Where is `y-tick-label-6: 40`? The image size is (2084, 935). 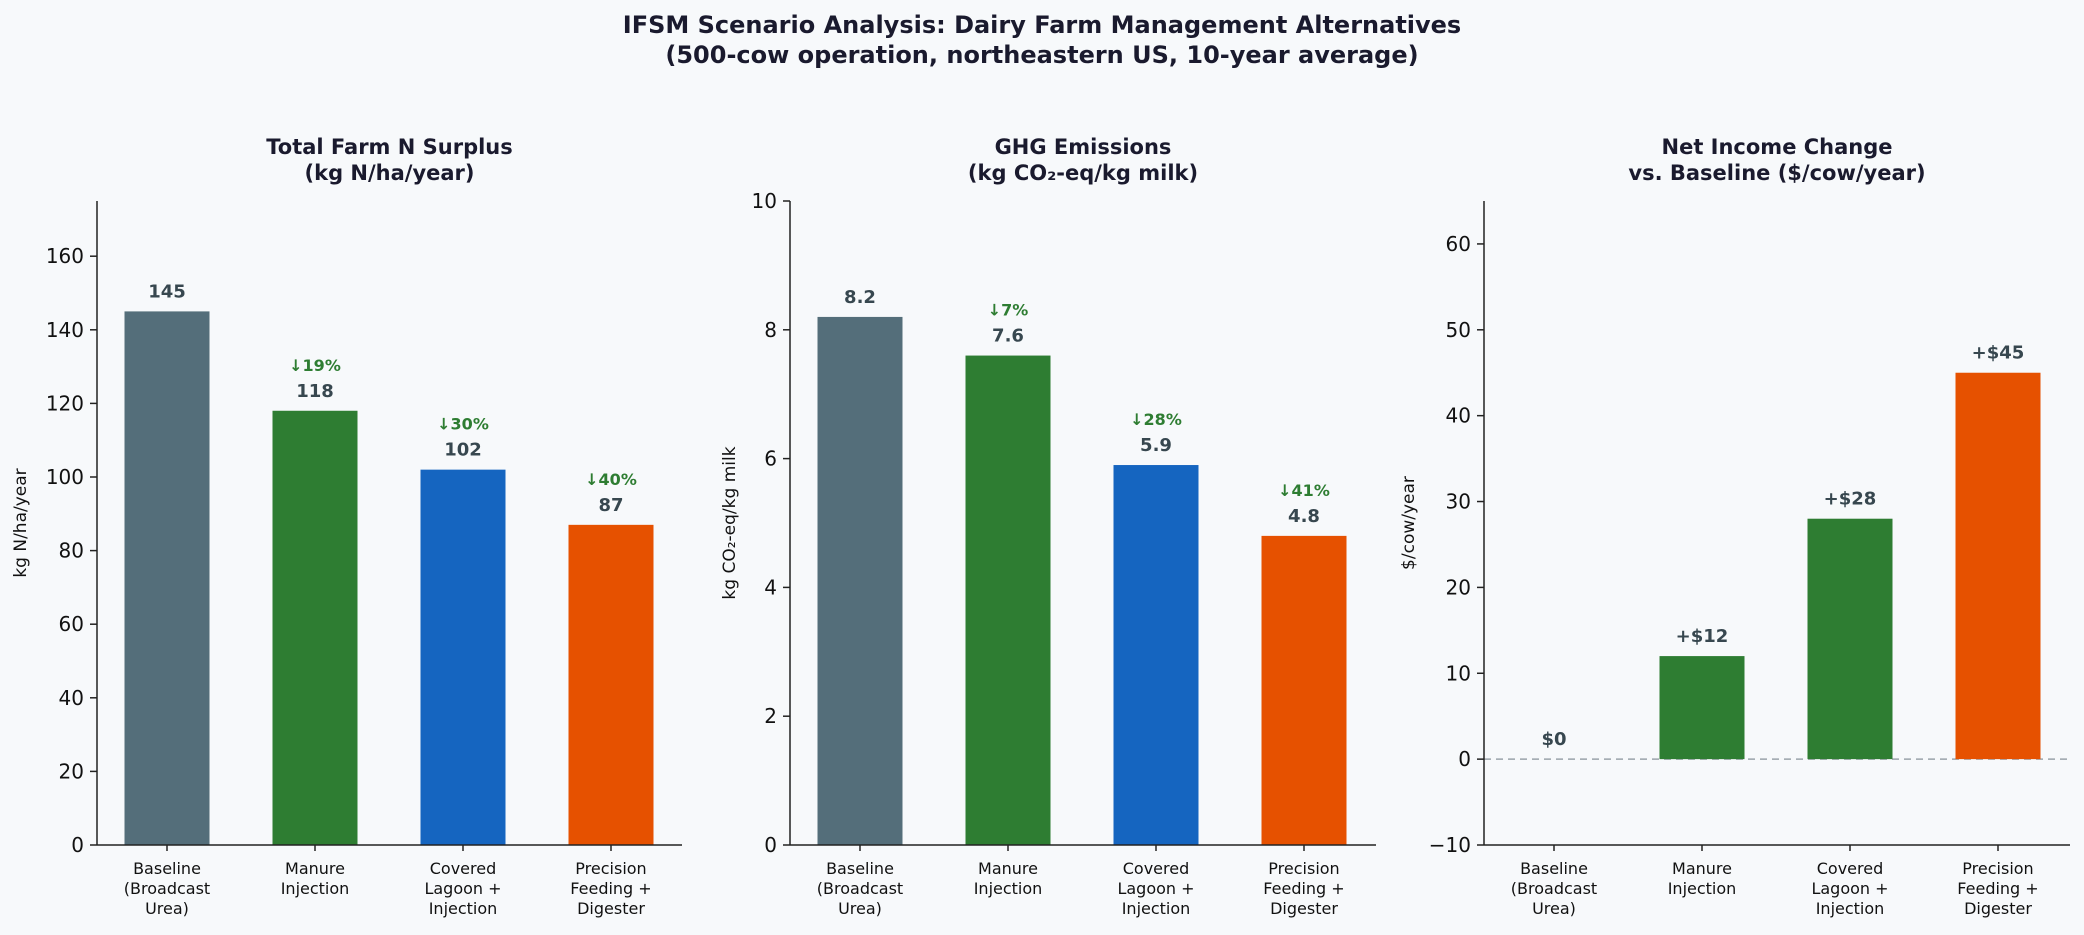 y-tick-label-6: 40 is located at coordinates (1458, 416).